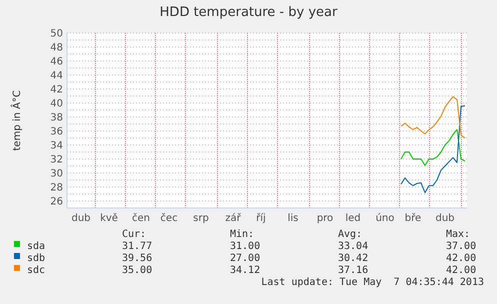 Image resolution: width=497 pixels, height=304 pixels. I want to click on y-axis-title: temp in Â°C, so click(16, 120).